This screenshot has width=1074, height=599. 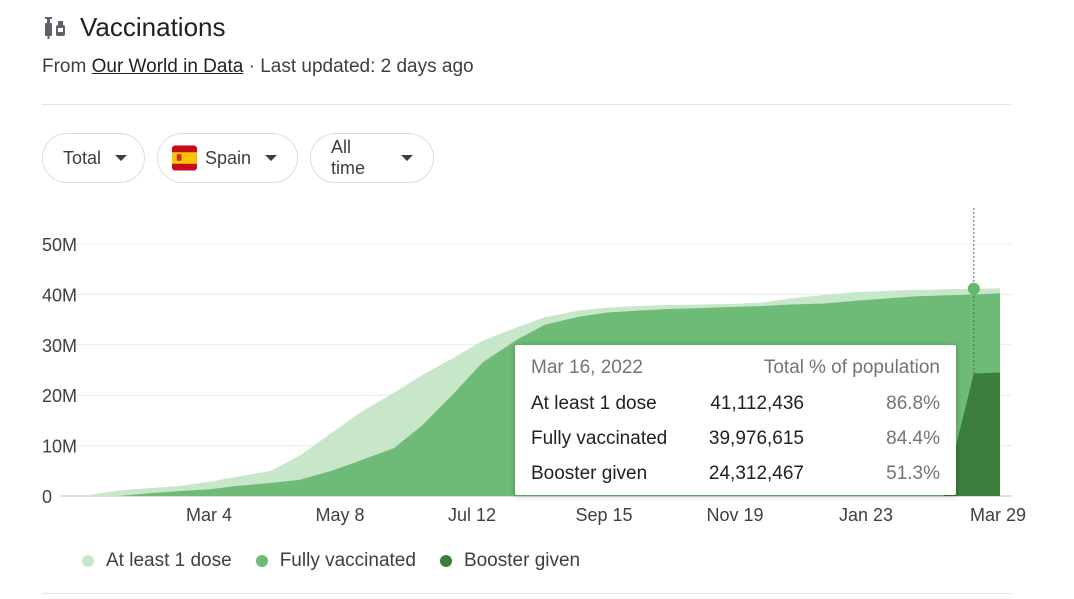 I want to click on y-tick-label: 40M, so click(x=59, y=295).